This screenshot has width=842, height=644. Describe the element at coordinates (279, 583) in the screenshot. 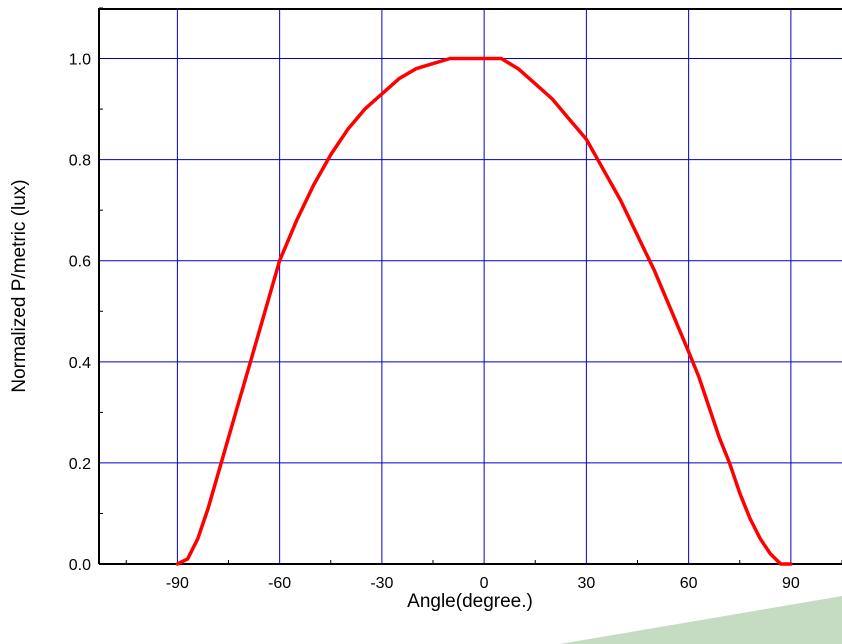

I see `x-tick-label-1: -60` at that location.